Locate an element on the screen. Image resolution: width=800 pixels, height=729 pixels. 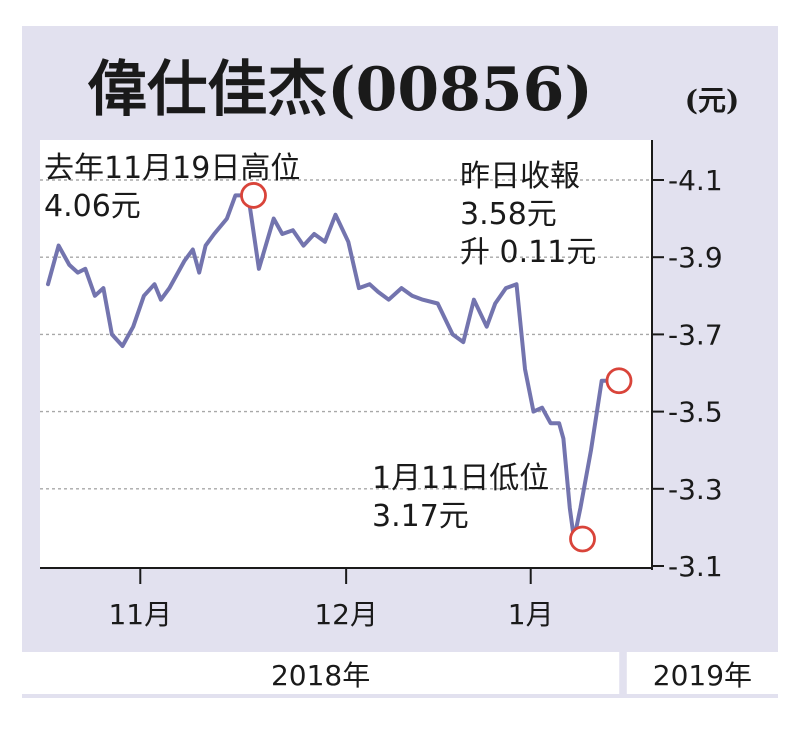
x-tick-label: 1月 is located at coordinates (531, 614).